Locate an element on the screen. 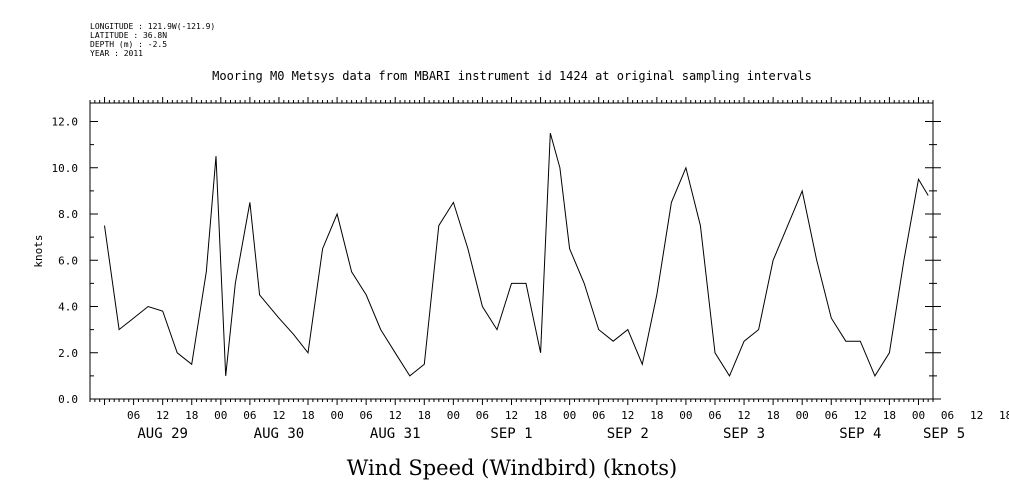 This screenshot has height=504, width=1009. y-axis-label: knots is located at coordinates (38, 250).